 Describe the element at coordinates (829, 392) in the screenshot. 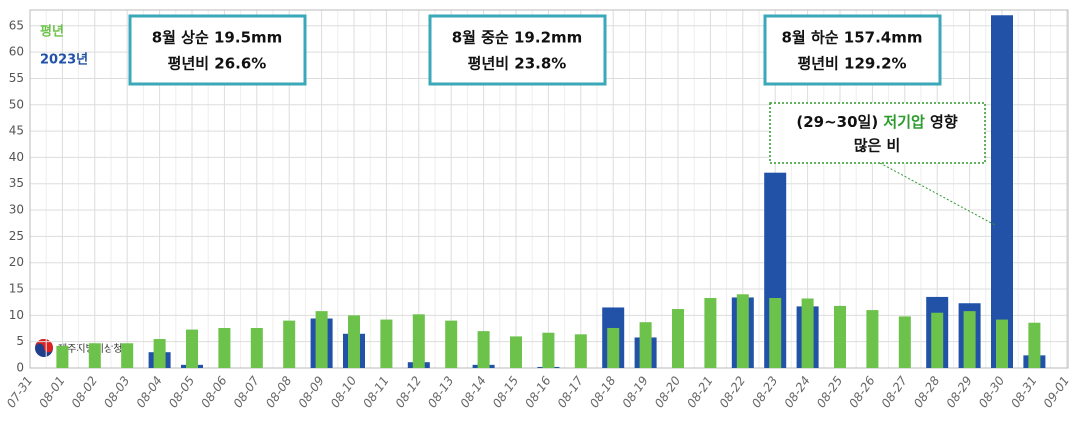

I see `x-tick-label: 08-25` at that location.